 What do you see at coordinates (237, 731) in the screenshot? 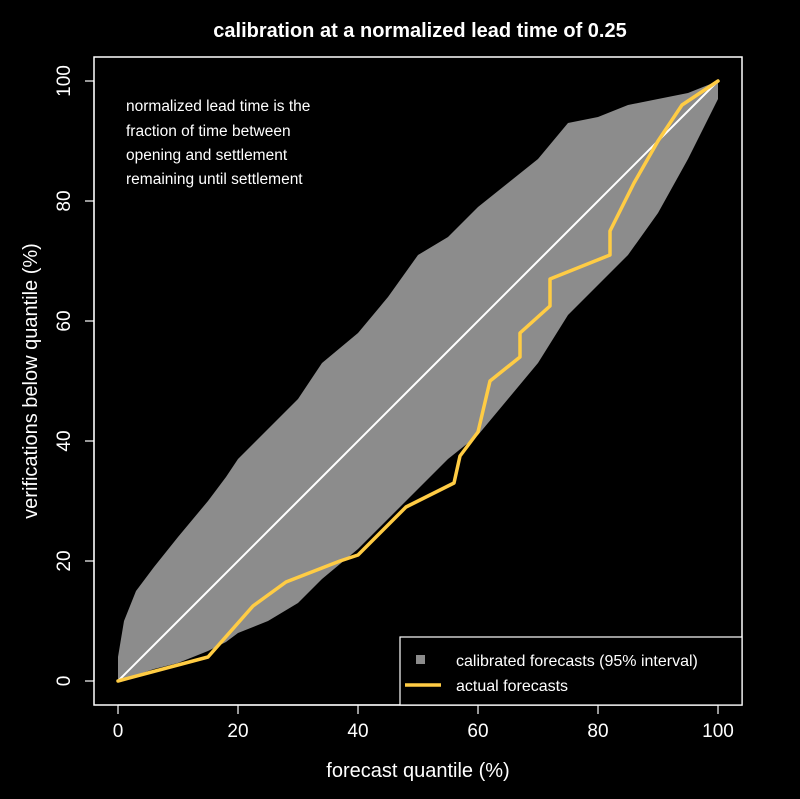
I see `x-tick-label: 20` at bounding box center [237, 731].